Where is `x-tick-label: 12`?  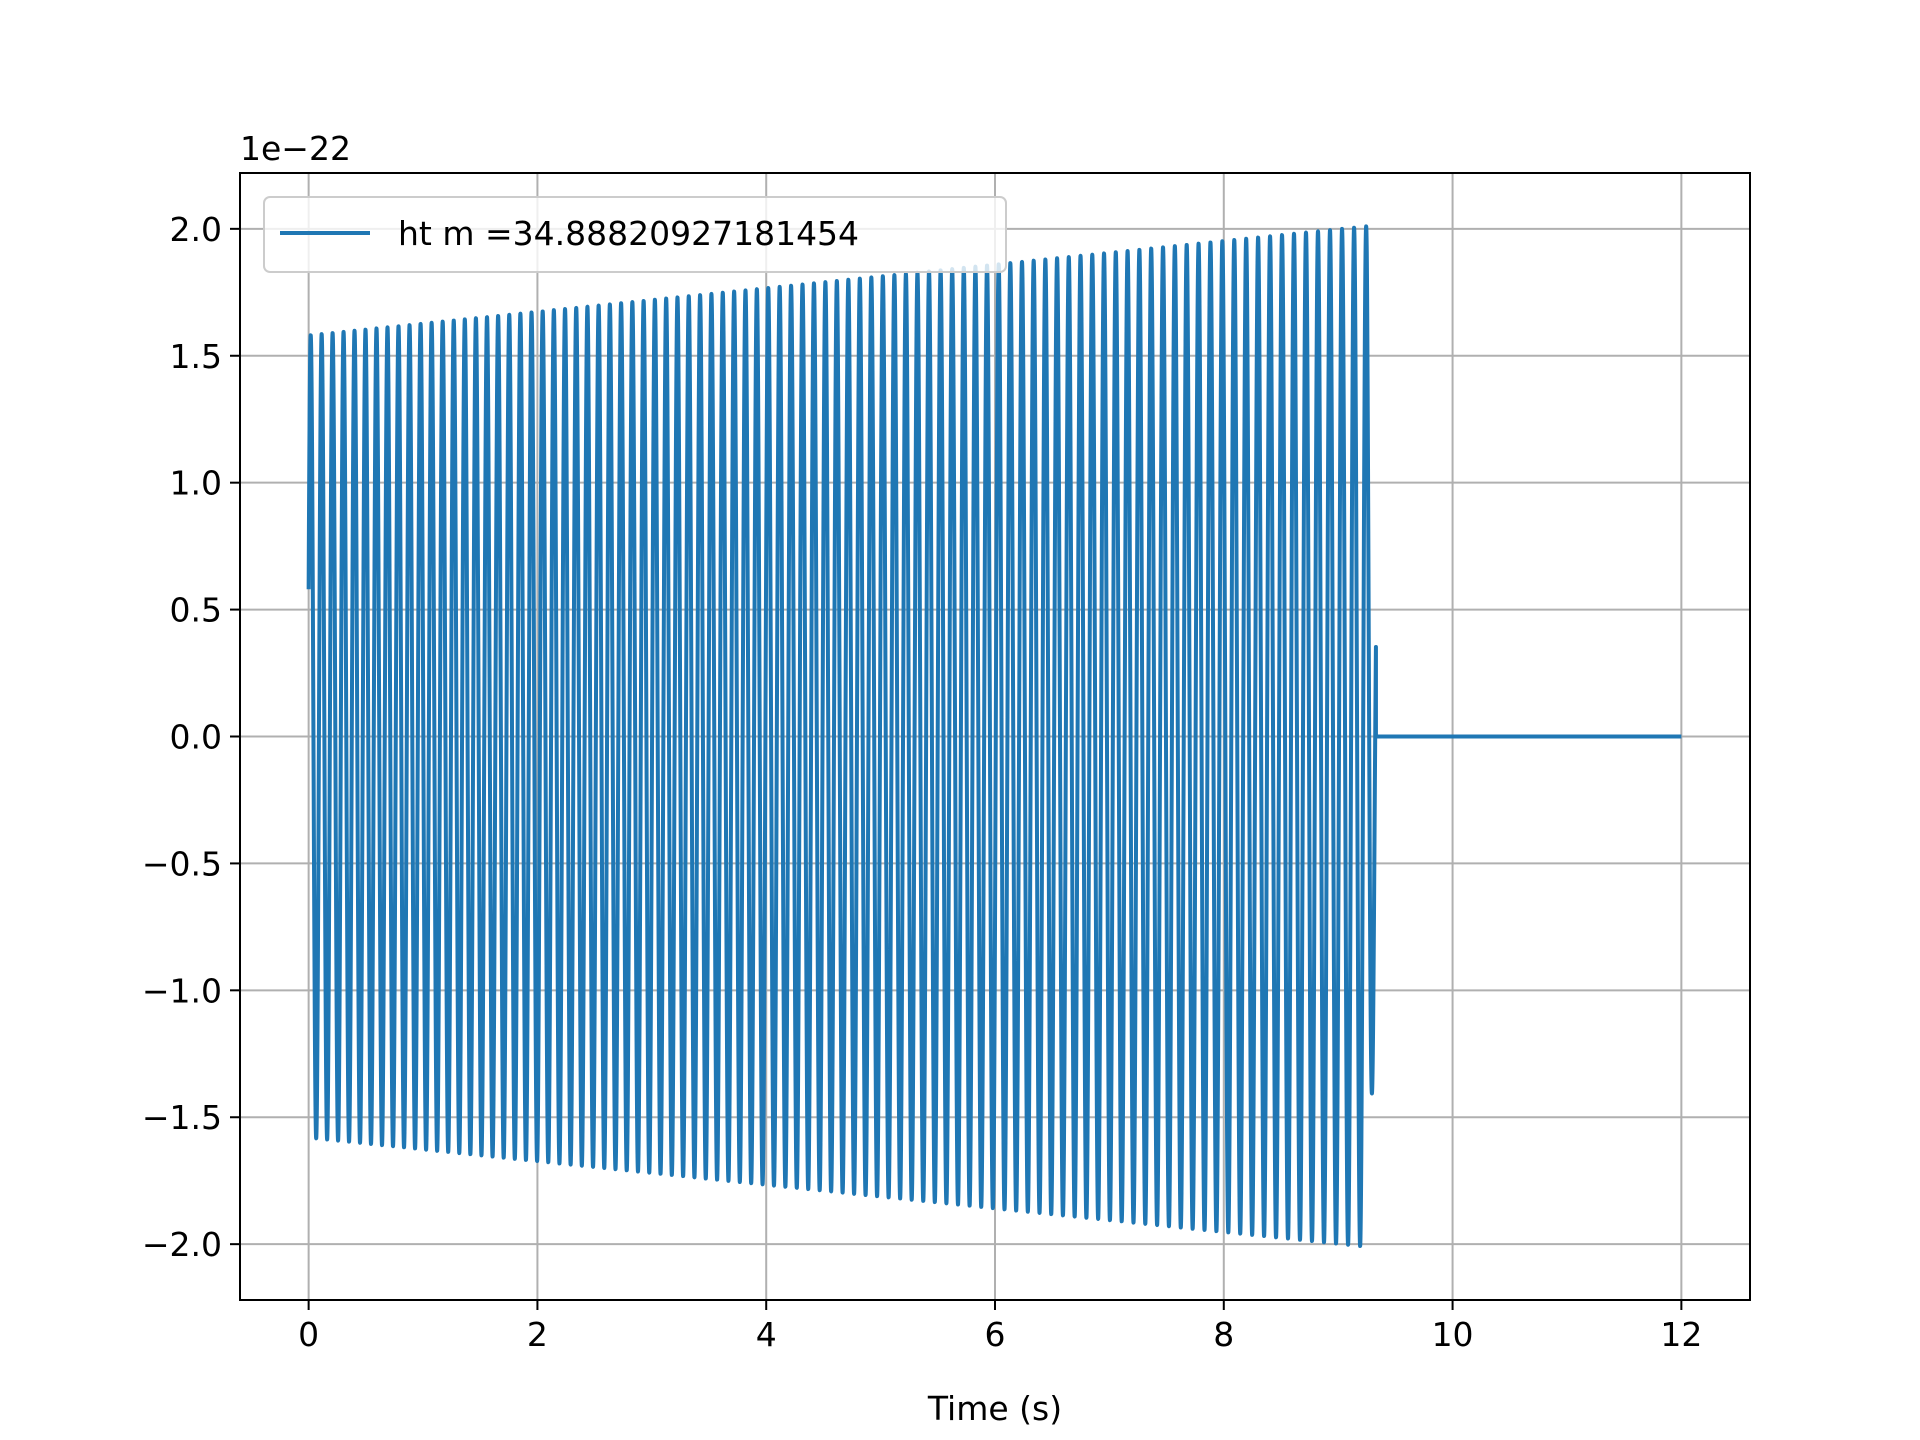
x-tick-label: 12 is located at coordinates (1681, 1334).